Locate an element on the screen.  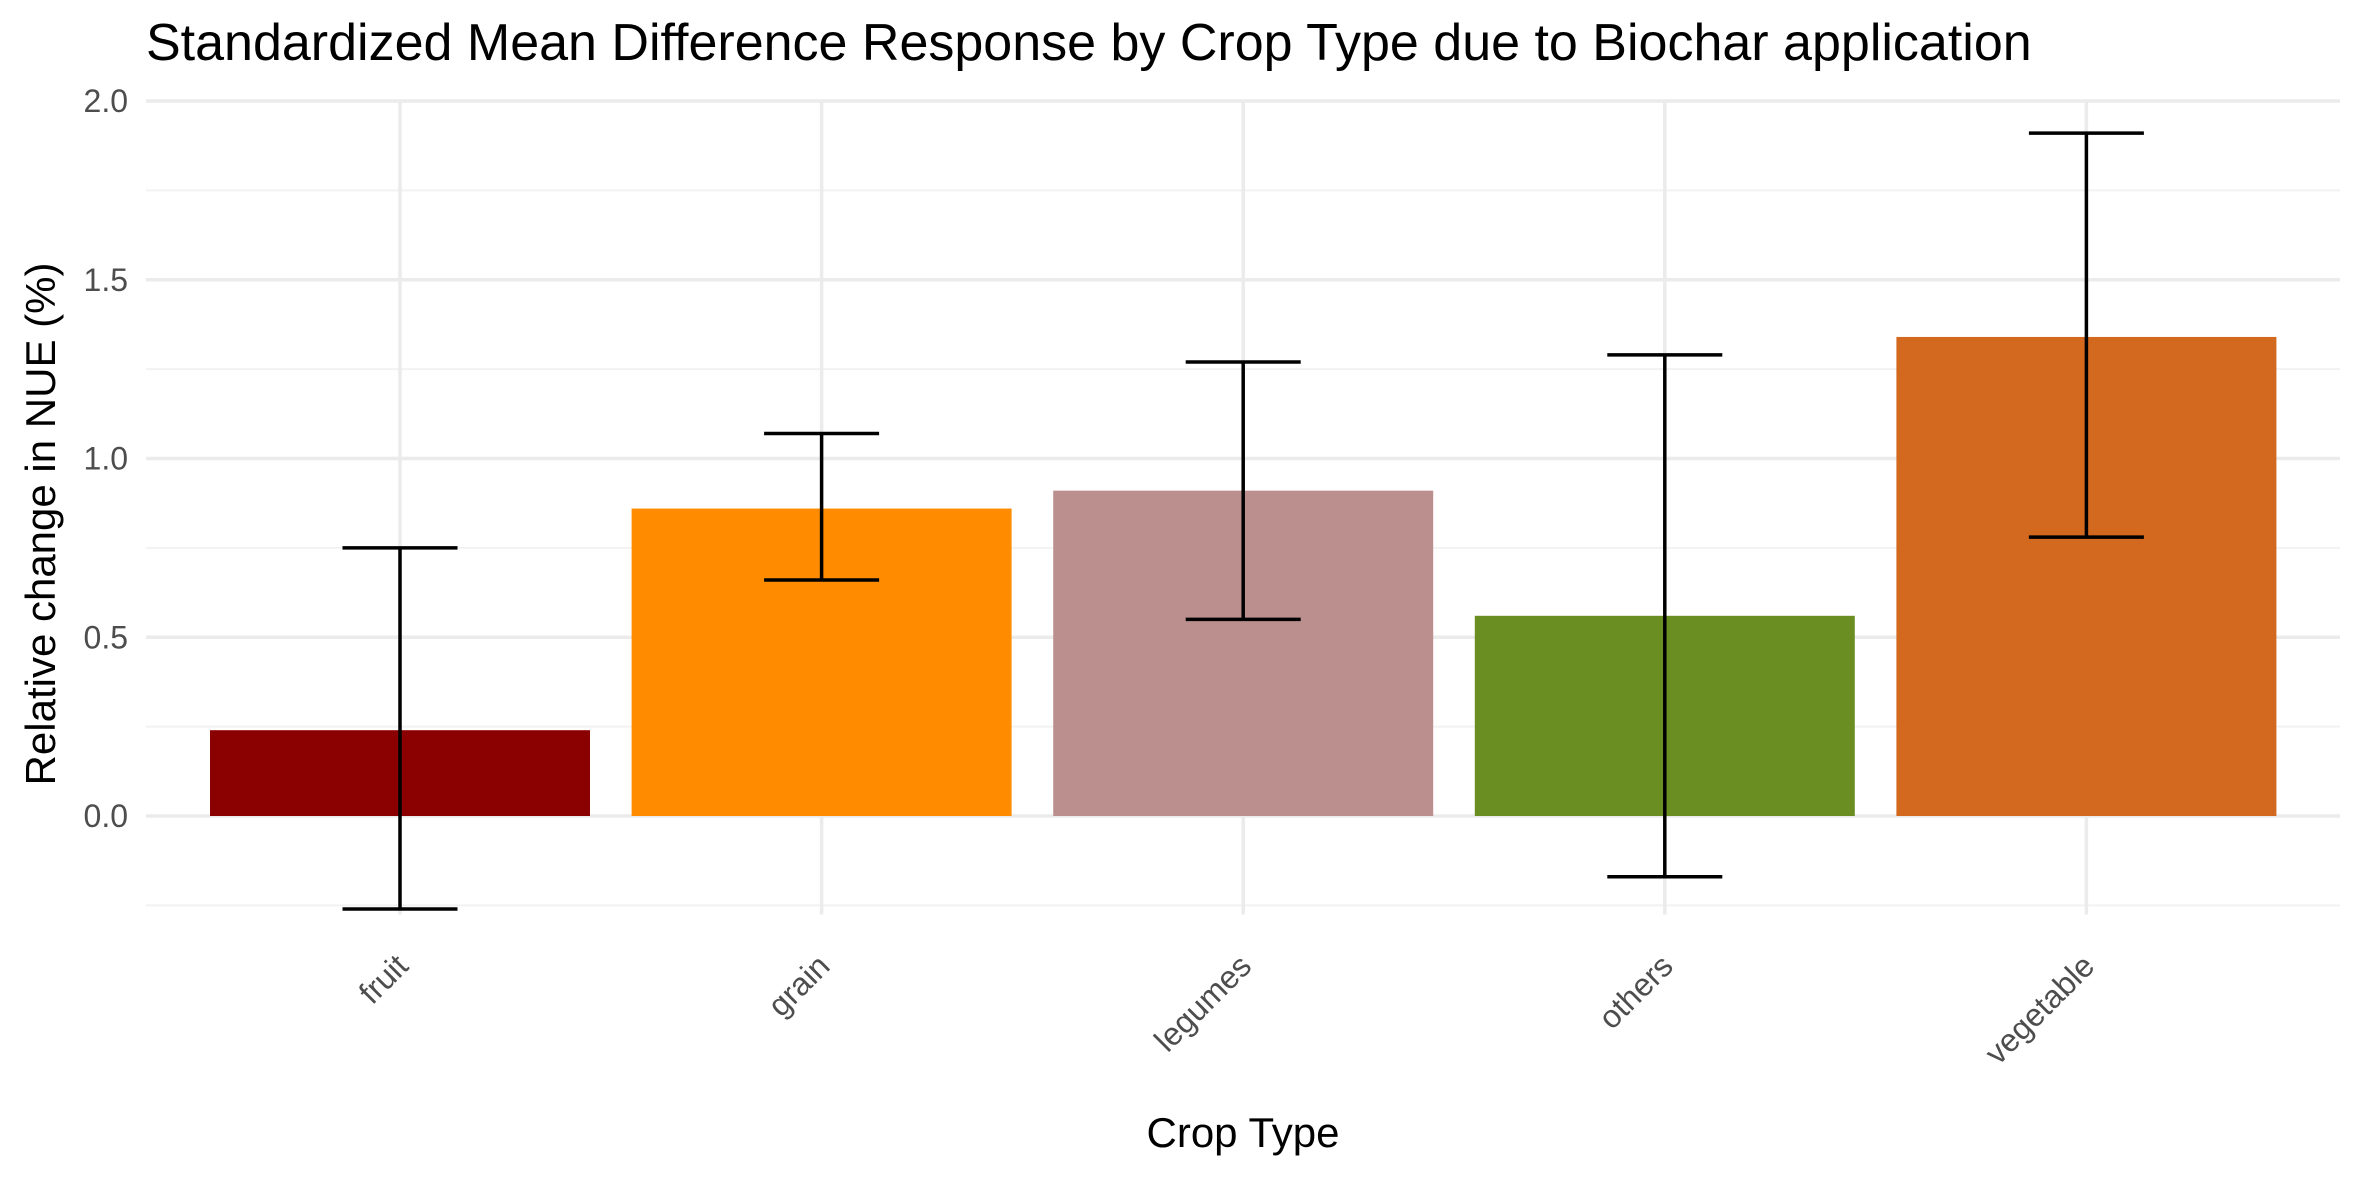
y-tick-label: 1.0 is located at coordinates (106, 459).